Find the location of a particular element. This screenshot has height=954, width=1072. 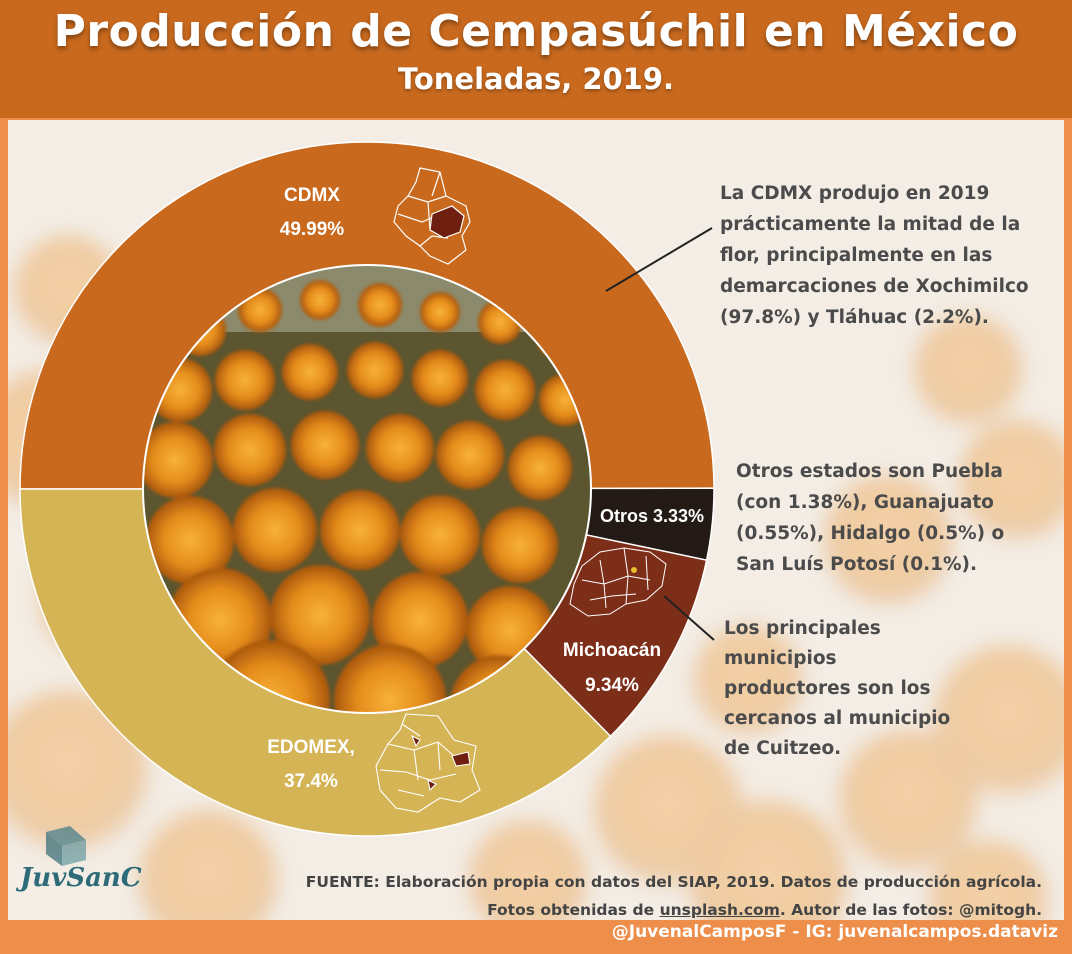

logo-text: JuvSanC is located at coordinates (79, 878).